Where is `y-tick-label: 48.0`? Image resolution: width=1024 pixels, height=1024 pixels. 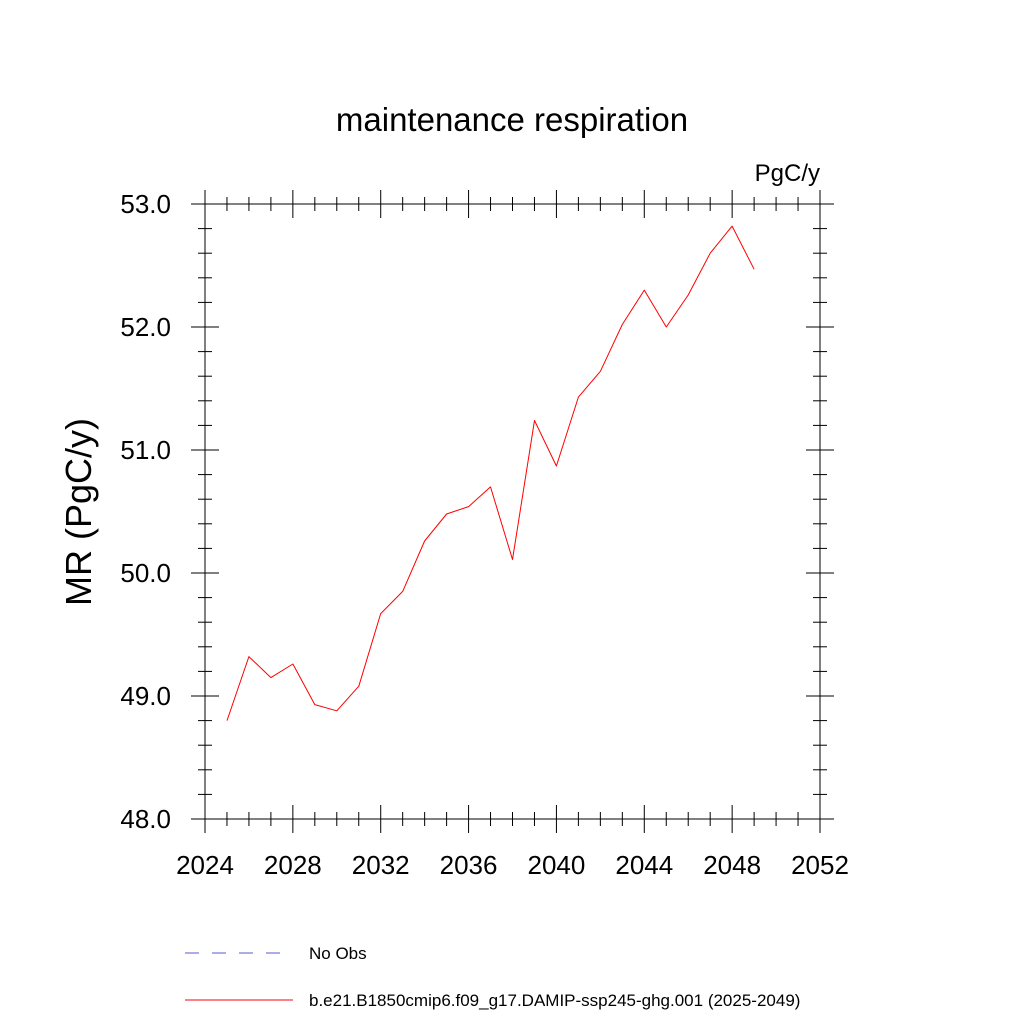 y-tick-label: 48.0 is located at coordinates (145, 819).